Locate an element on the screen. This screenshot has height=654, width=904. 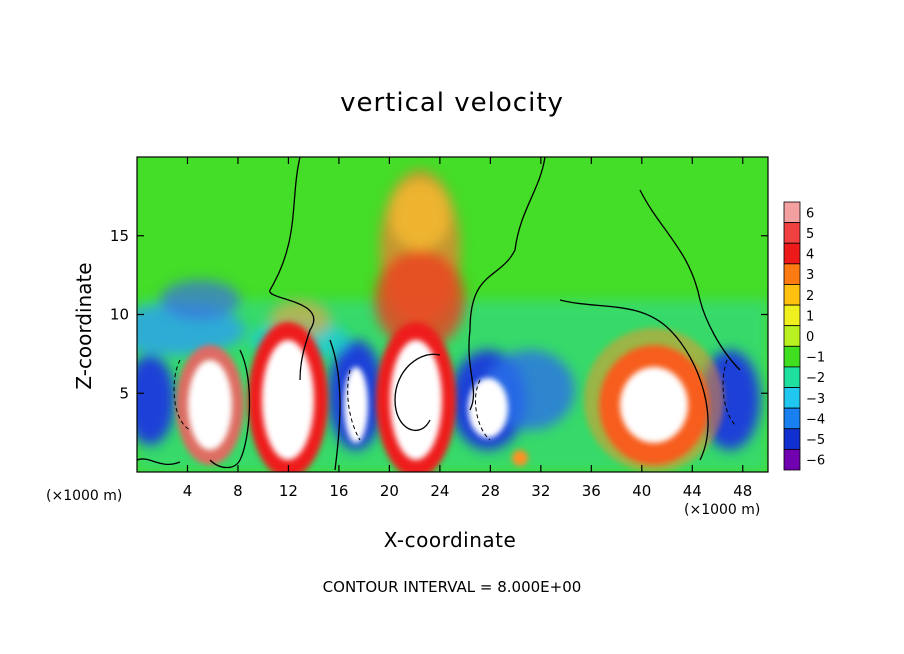
x-tick-label: 20 is located at coordinates (389, 491).